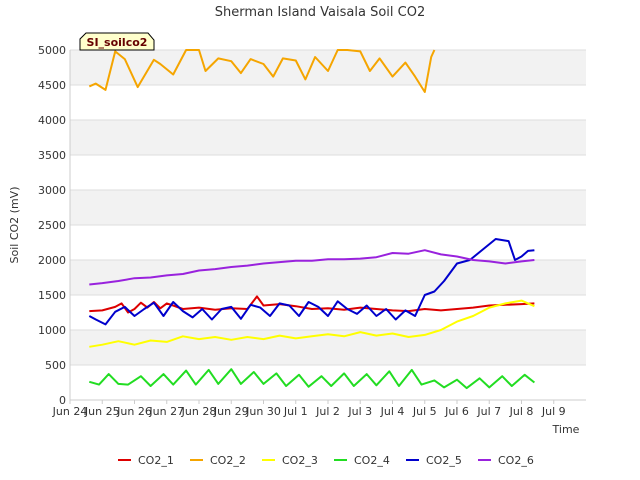 The height and width of the screenshot is (480, 640). What do you see at coordinates (326, 460) in the screenshot?
I see `legend: CO2_1 CO2_2 CO2_3 CO2_4 CO2_5 CO2_6` at bounding box center [326, 460].